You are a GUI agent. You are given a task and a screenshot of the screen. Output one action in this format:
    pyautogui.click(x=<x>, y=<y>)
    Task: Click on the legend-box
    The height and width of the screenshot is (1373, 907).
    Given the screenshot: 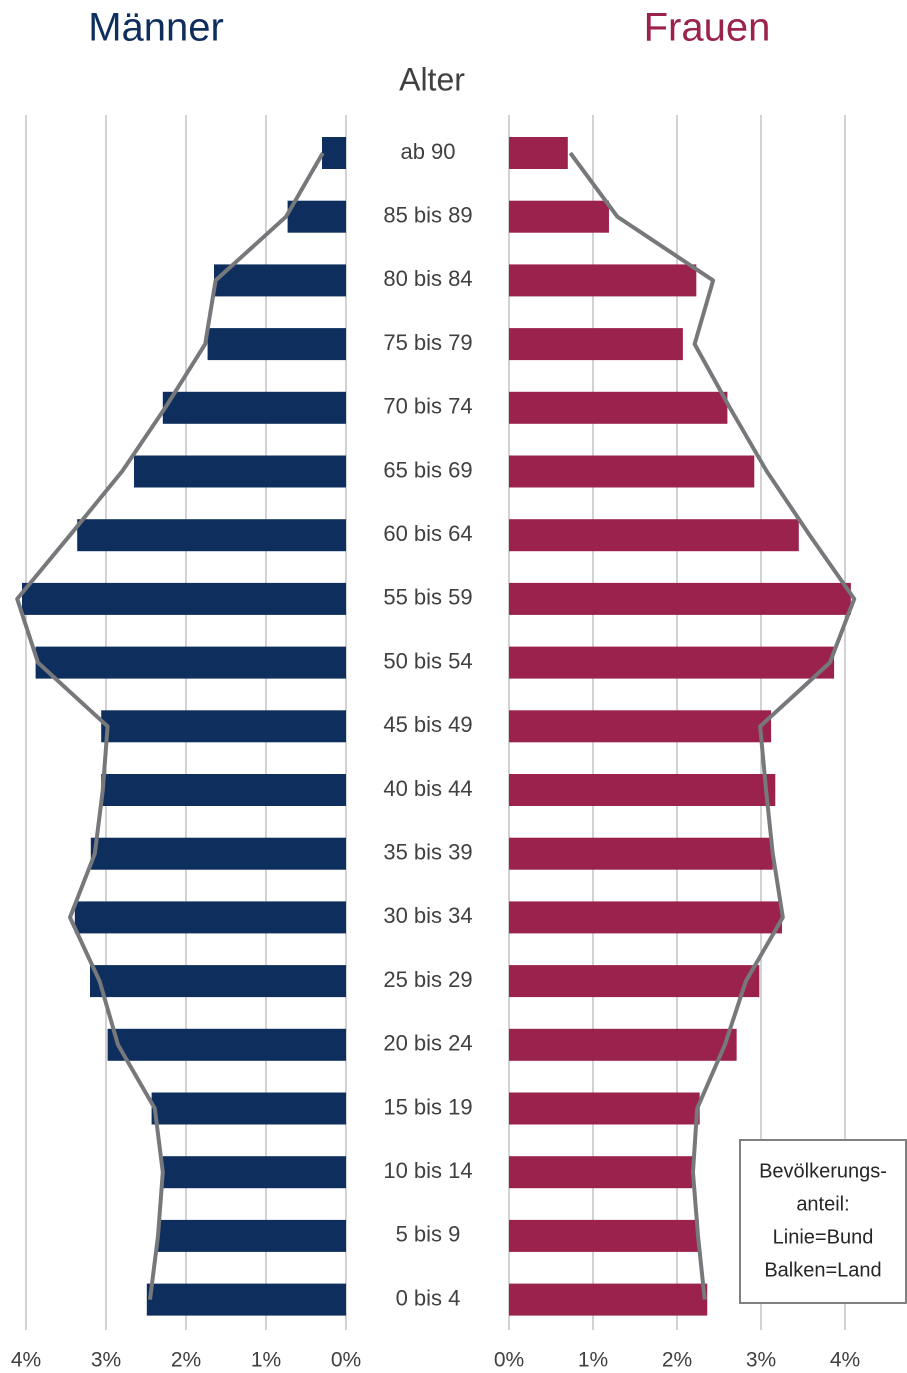 What is the action you would take?
    pyautogui.click(x=823, y=1221)
    